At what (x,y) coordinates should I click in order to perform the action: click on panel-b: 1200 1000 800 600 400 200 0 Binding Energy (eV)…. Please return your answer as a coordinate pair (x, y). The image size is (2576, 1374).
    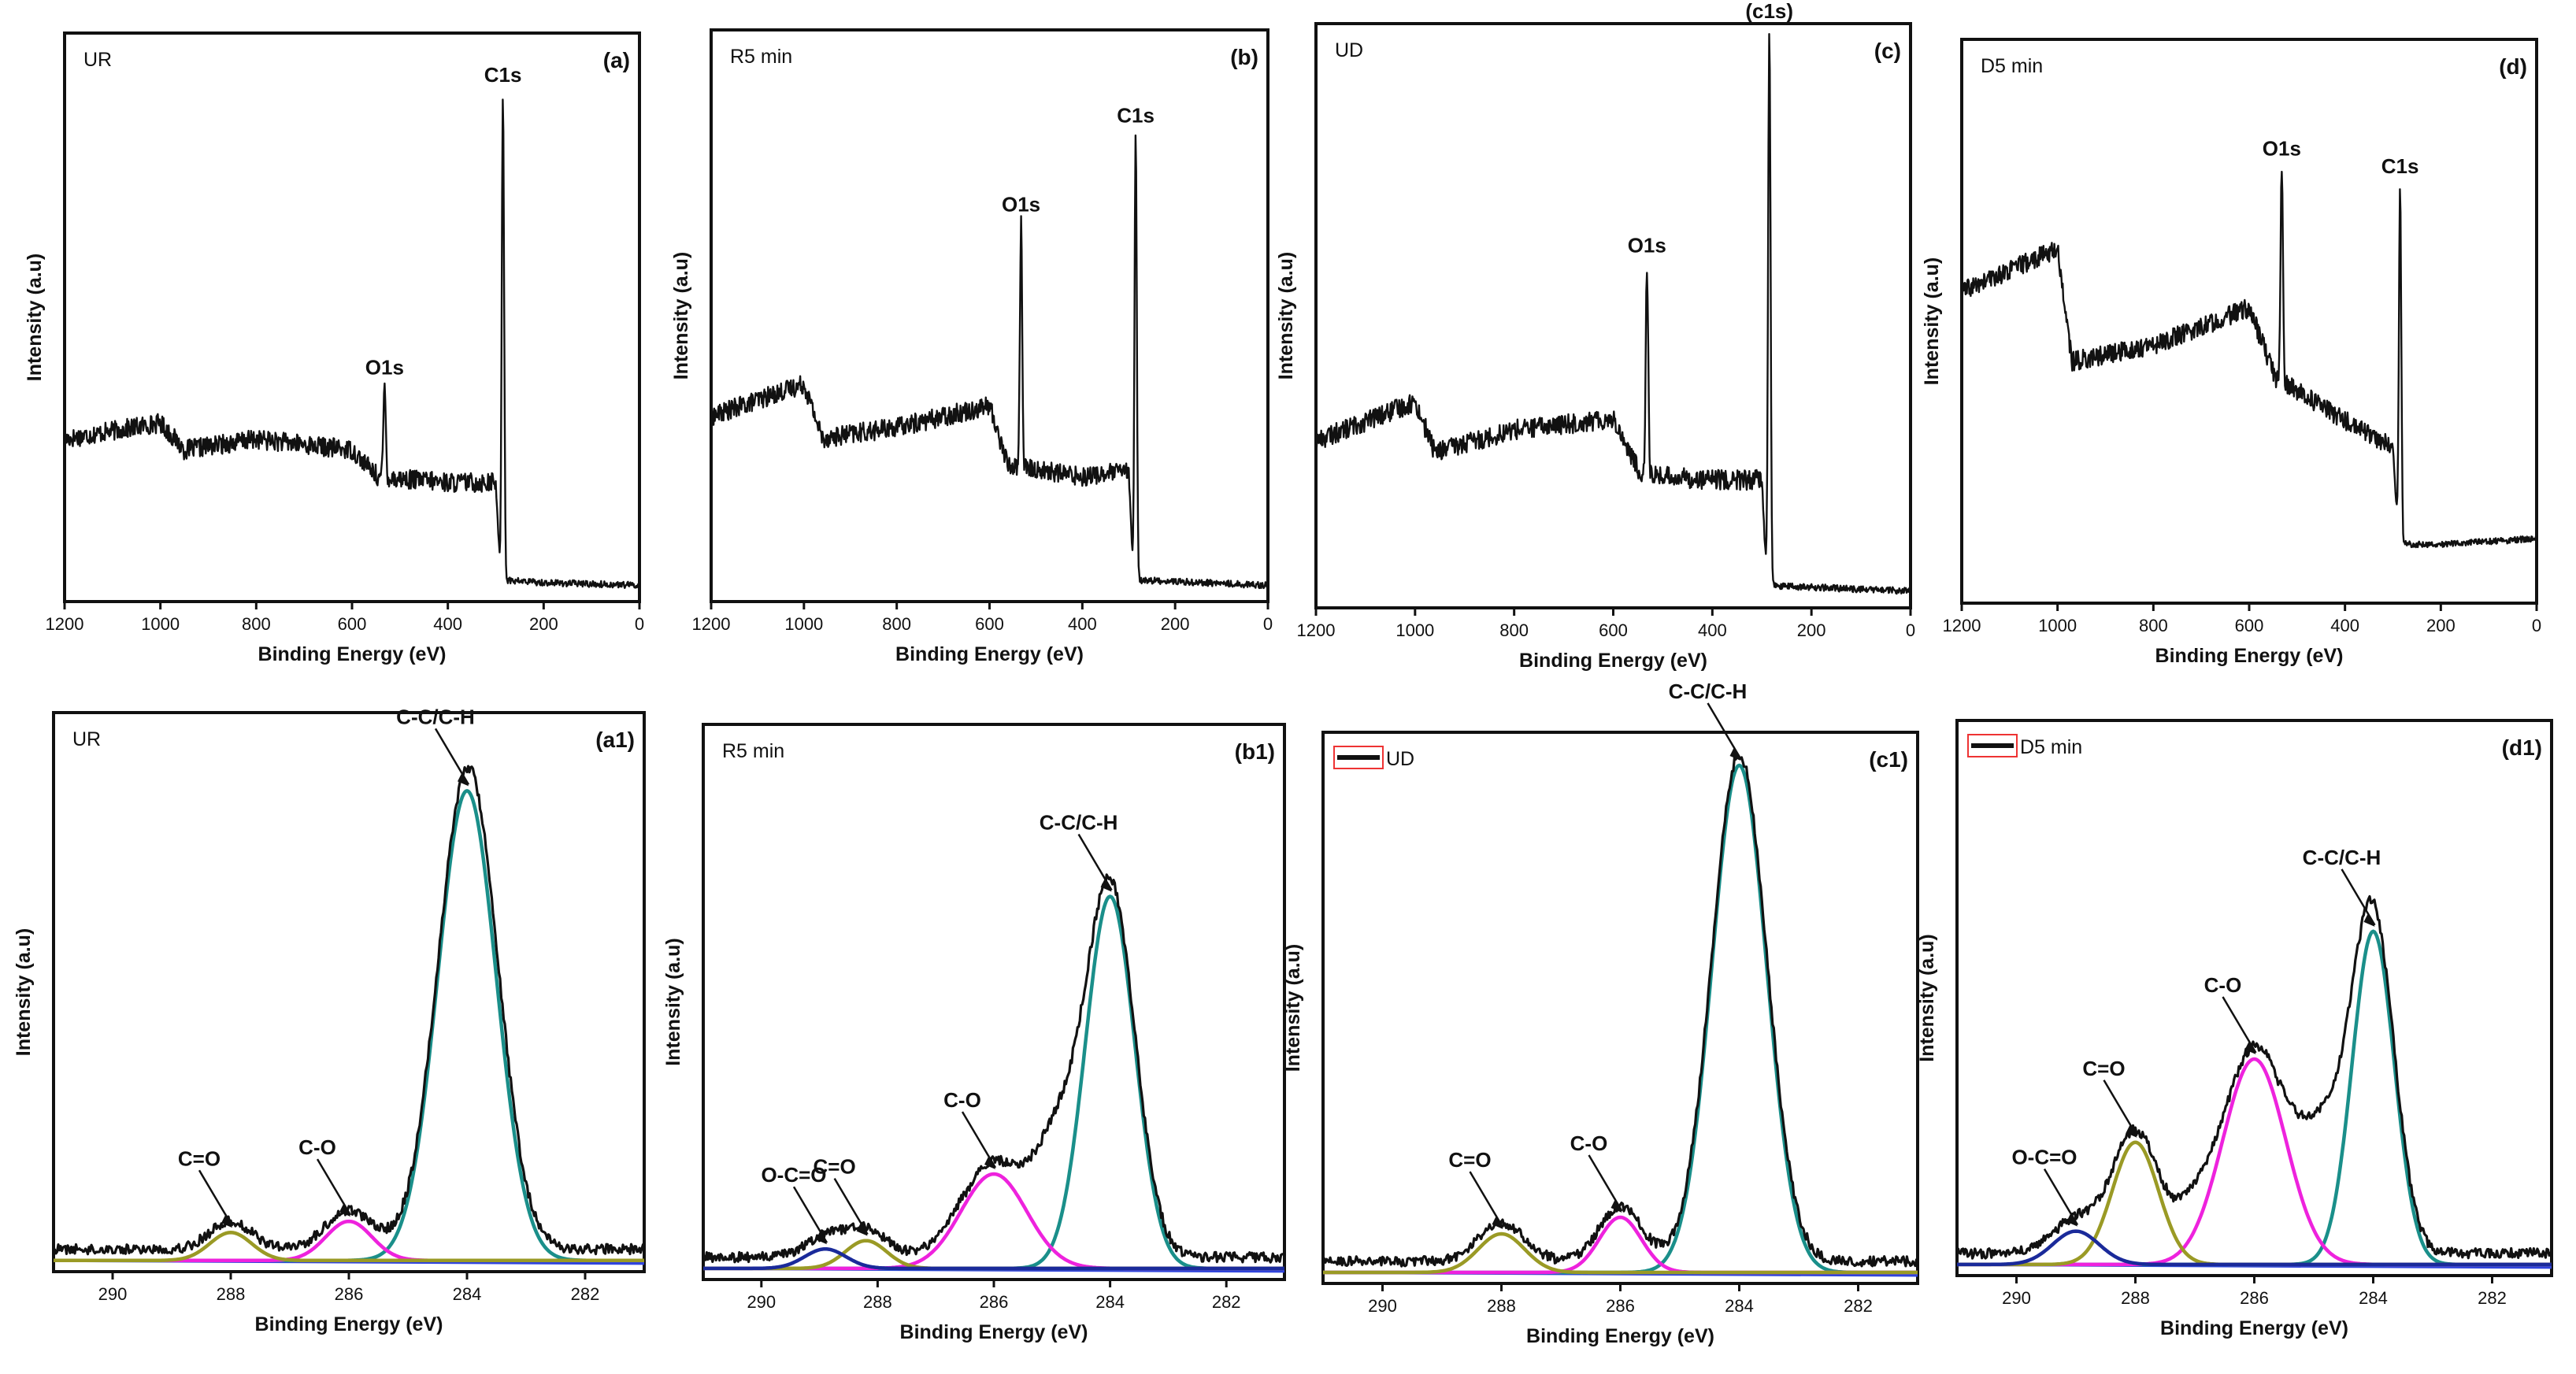
    Looking at the image, I should click on (971, 346).